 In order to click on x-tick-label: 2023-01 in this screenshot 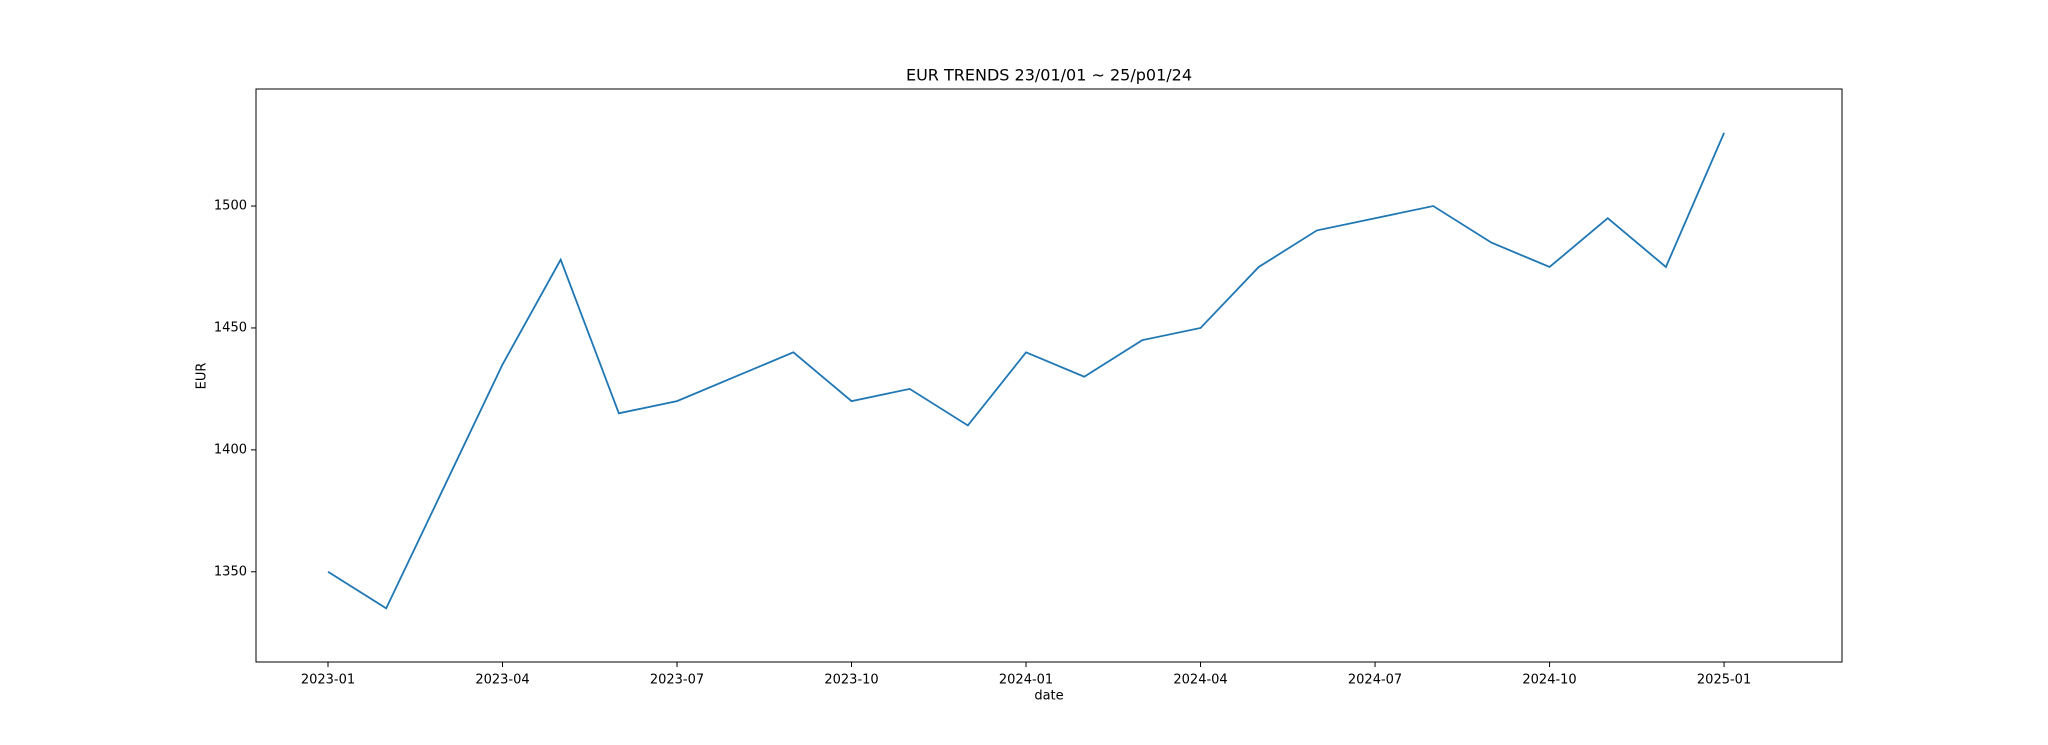, I will do `click(328, 680)`.